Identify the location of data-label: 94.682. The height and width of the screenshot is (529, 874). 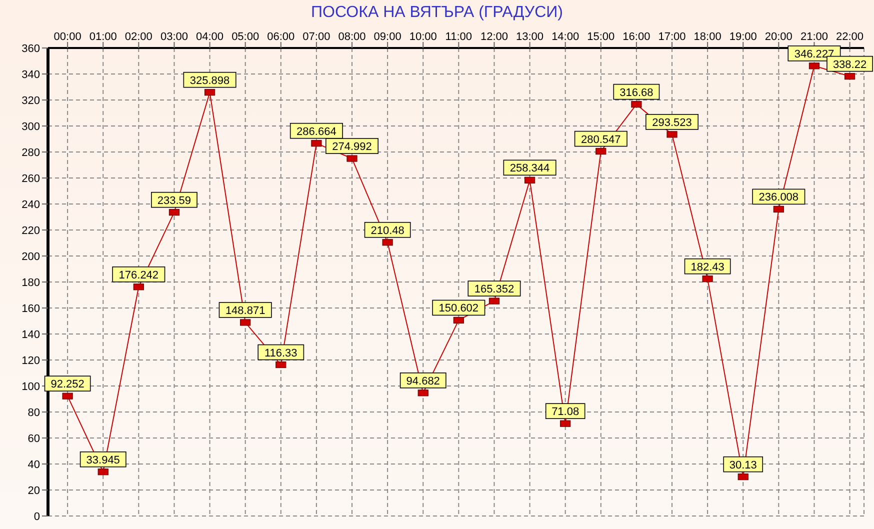
(423, 381).